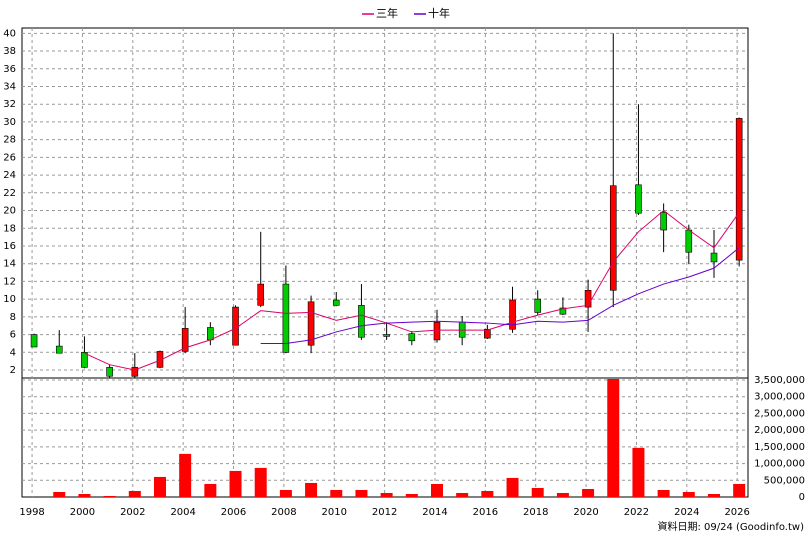 This screenshot has width=808, height=540. Describe the element at coordinates (779, 464) in the screenshot. I see `y2-tick-label: 1,000,000` at that location.